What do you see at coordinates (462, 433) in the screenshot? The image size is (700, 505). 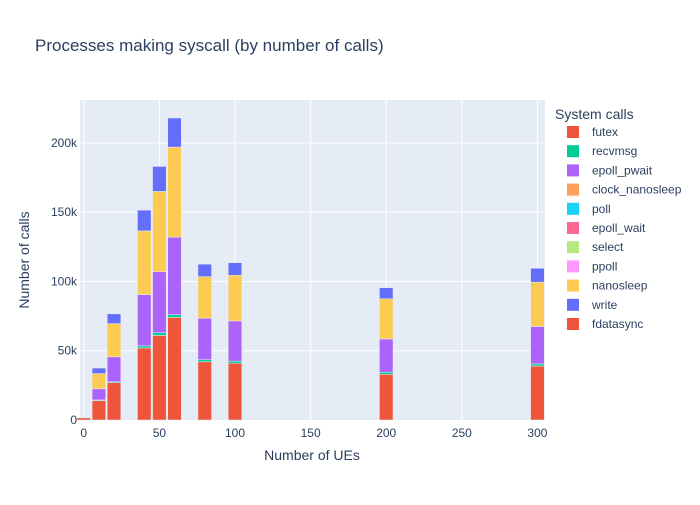 I see `x-tick-label: 250` at bounding box center [462, 433].